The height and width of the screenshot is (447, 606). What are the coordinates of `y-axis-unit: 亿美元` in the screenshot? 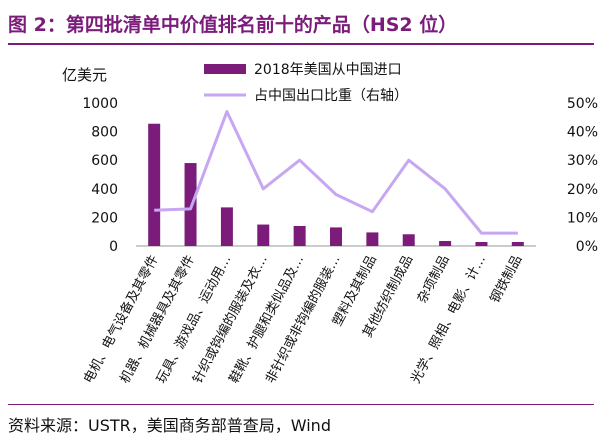 It's located at (84, 75).